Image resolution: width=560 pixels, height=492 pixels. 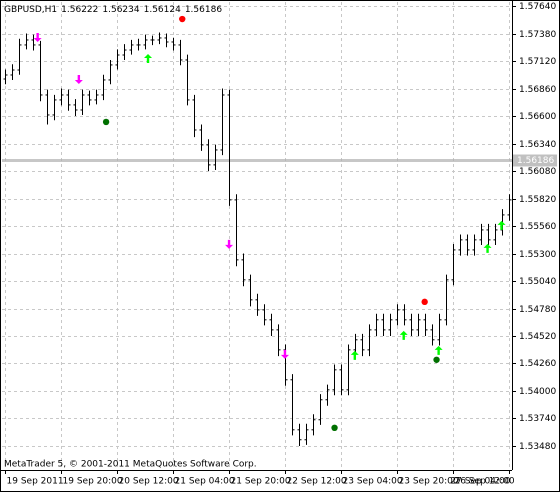 What do you see at coordinates (537, 117) in the screenshot?
I see `y-tick-label: 1.56600` at bounding box center [537, 117].